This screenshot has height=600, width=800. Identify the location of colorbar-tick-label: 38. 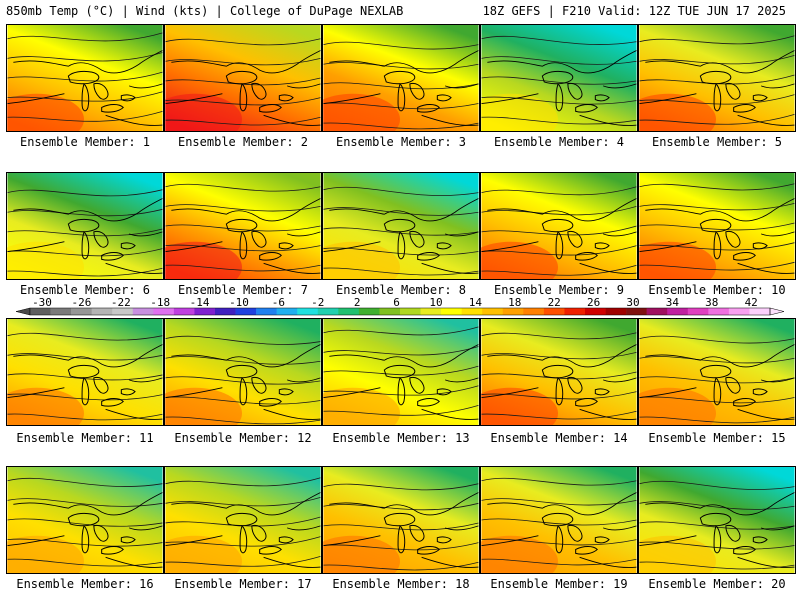
(711, 302).